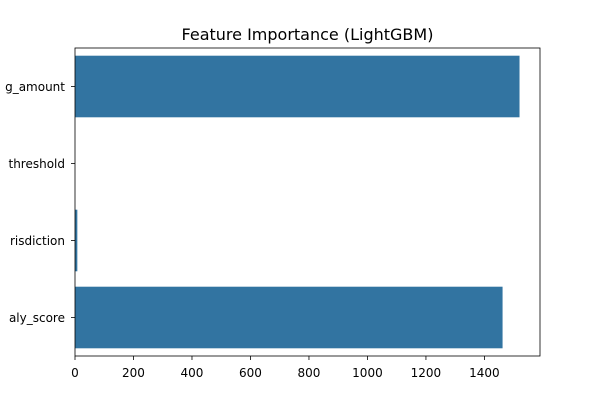 Image resolution: width=600 pixels, height=404 pixels. Describe the element at coordinates (133, 373) in the screenshot. I see `x-tick-label: 200` at that location.